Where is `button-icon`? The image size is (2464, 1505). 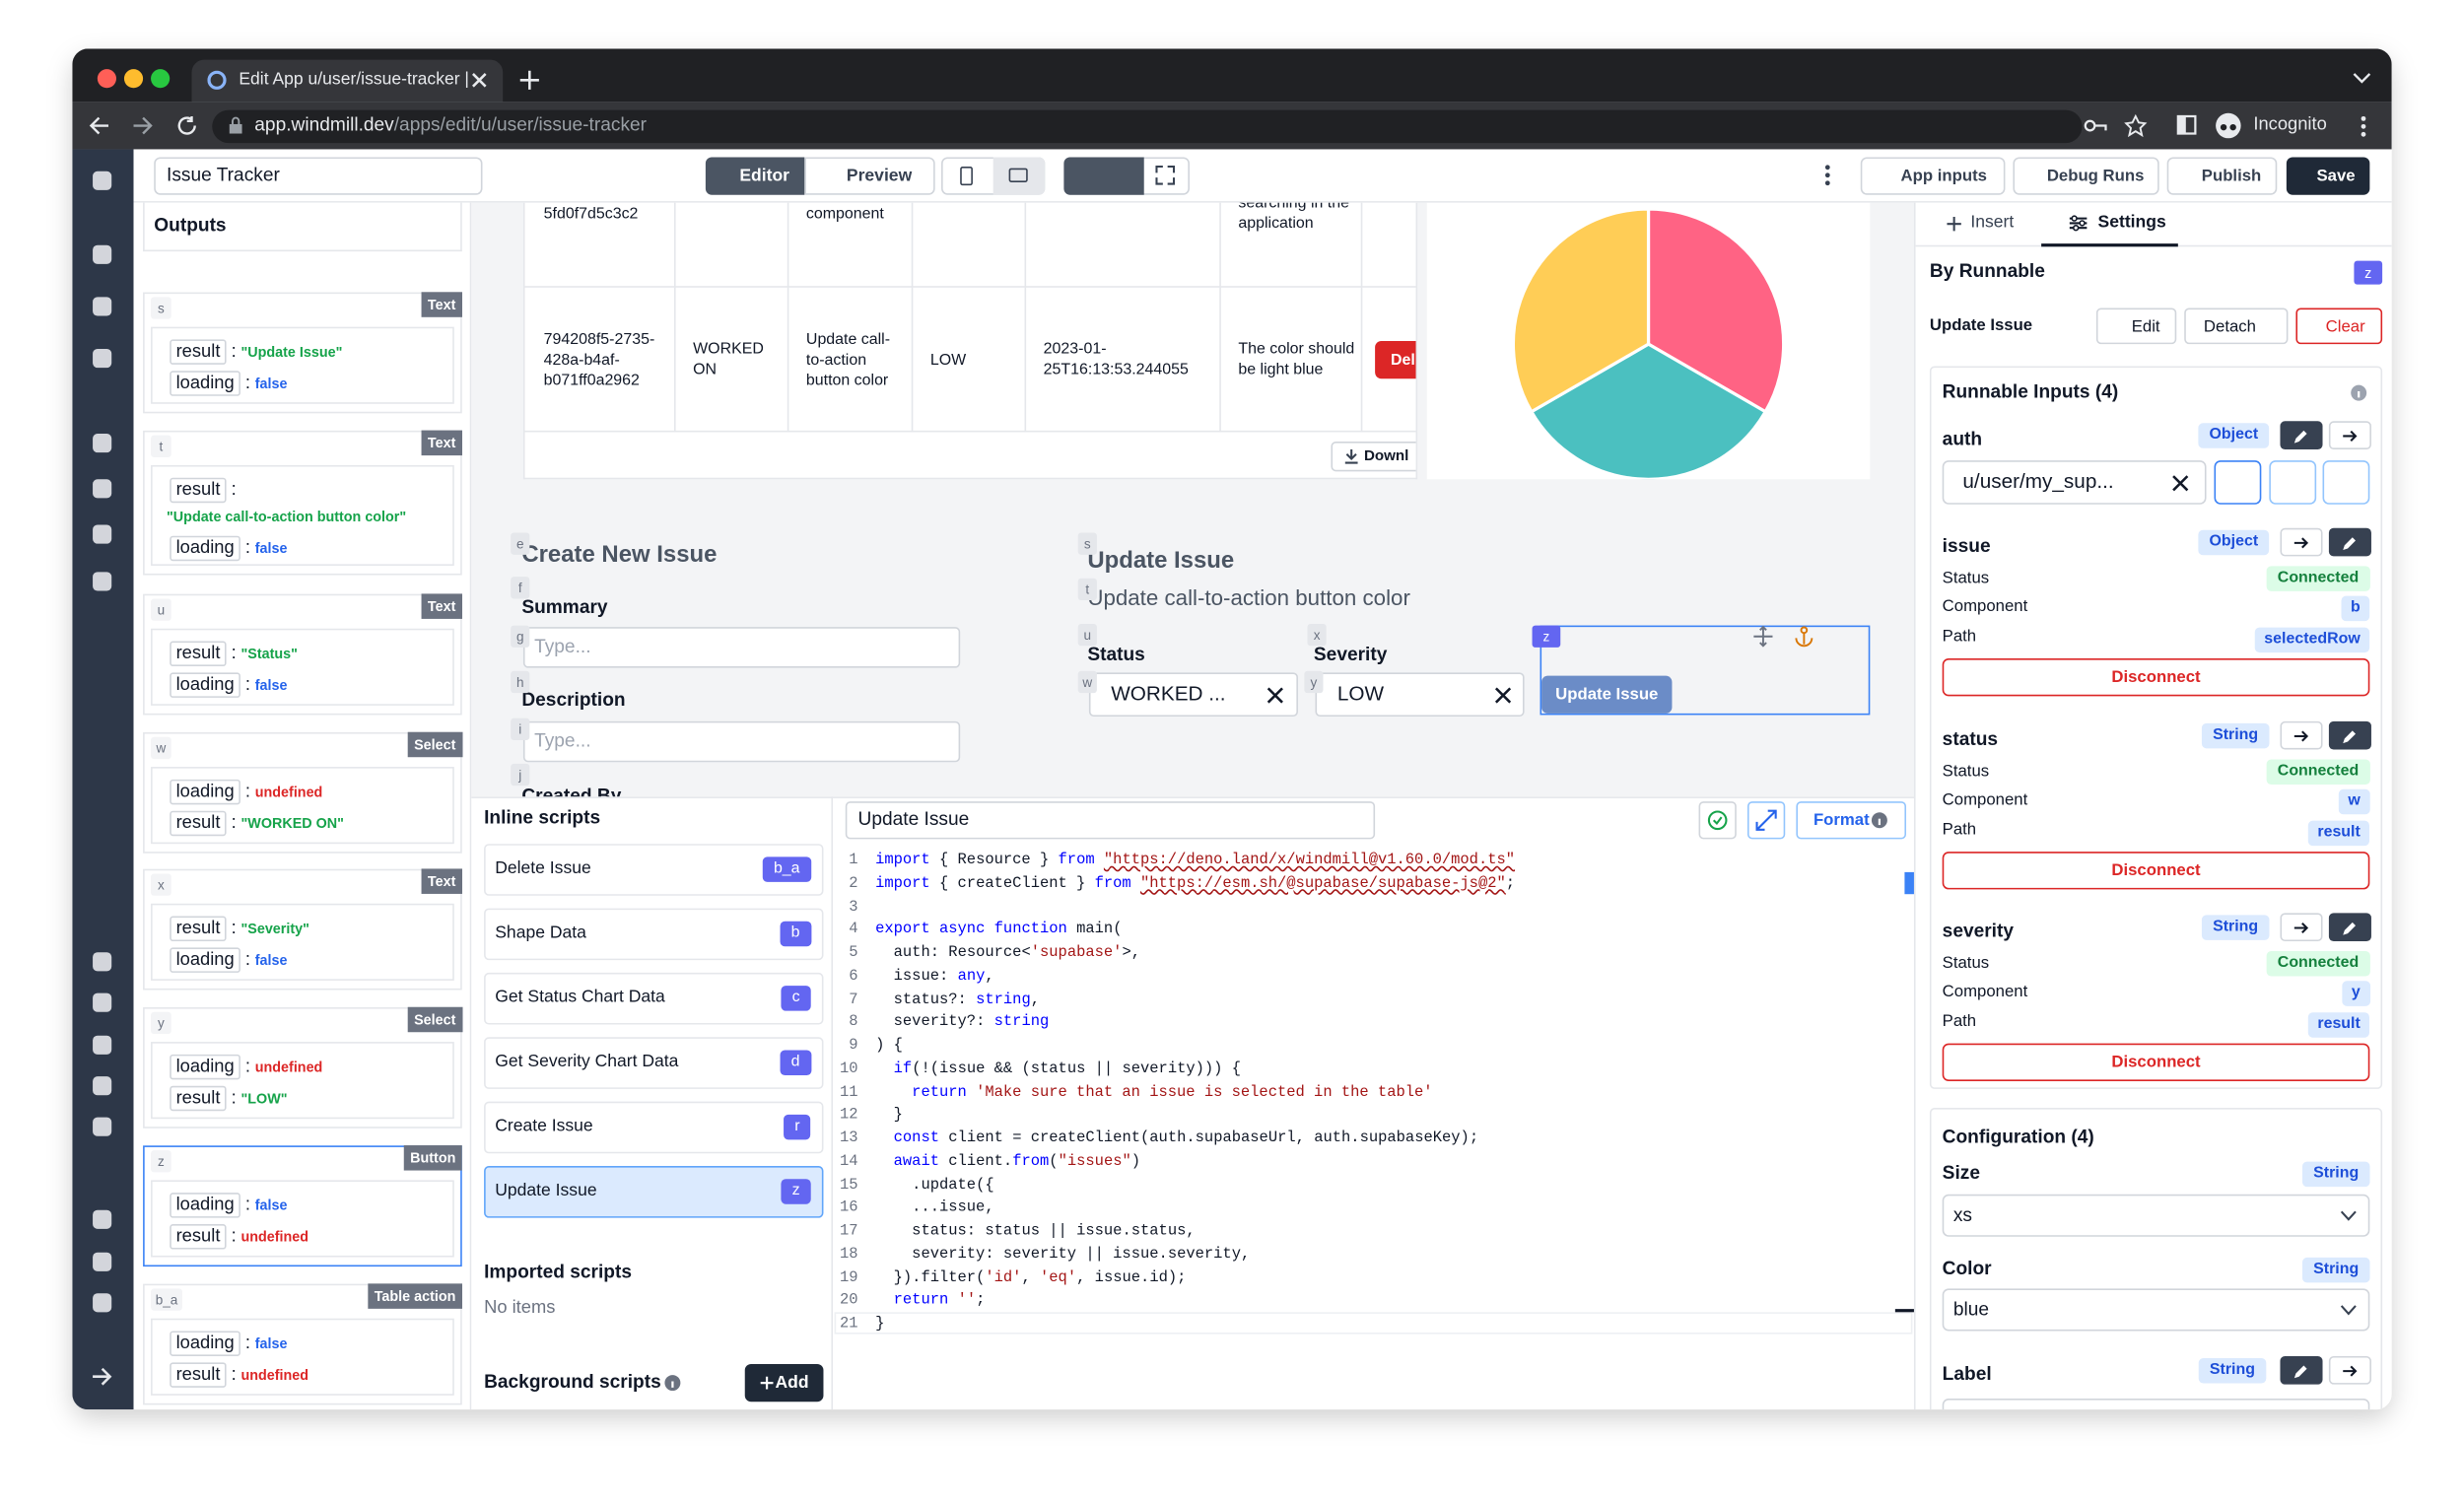
button-icon is located at coordinates (2350, 928).